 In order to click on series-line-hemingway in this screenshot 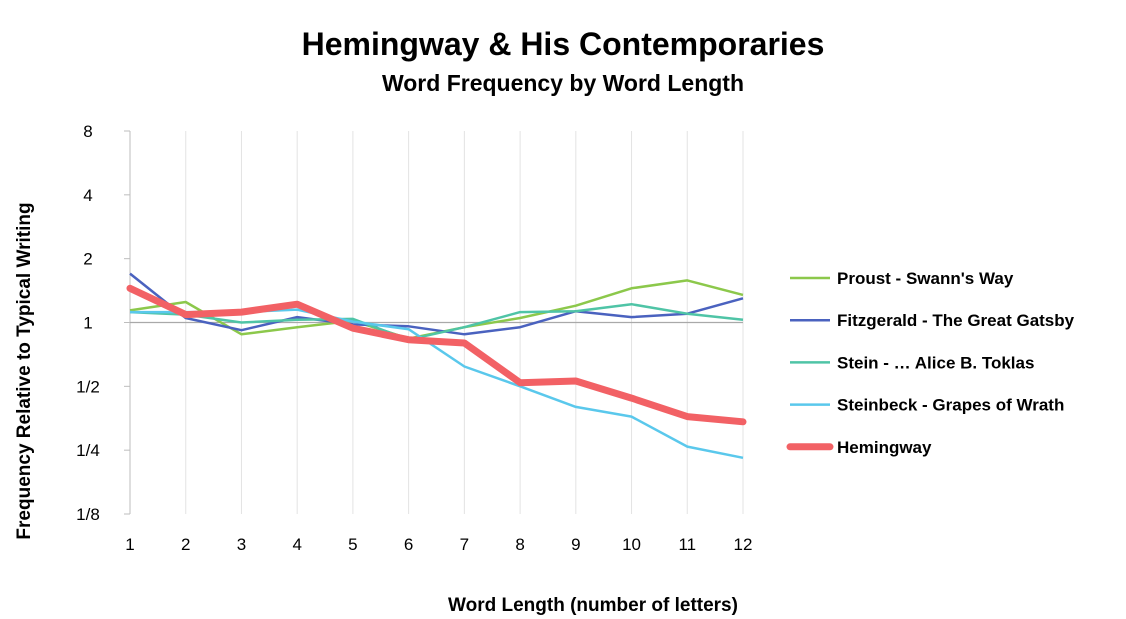, I will do `click(436, 355)`.